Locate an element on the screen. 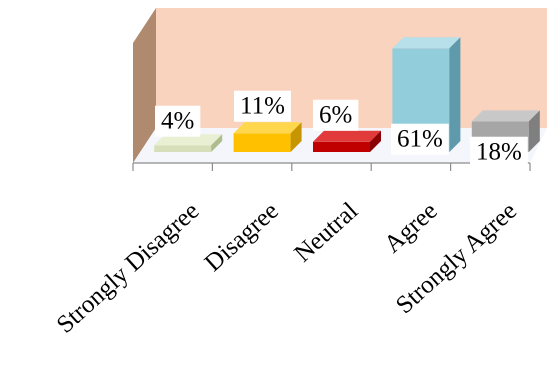 The image size is (547, 372). x-tick-label: Neutral is located at coordinates (326, 232).